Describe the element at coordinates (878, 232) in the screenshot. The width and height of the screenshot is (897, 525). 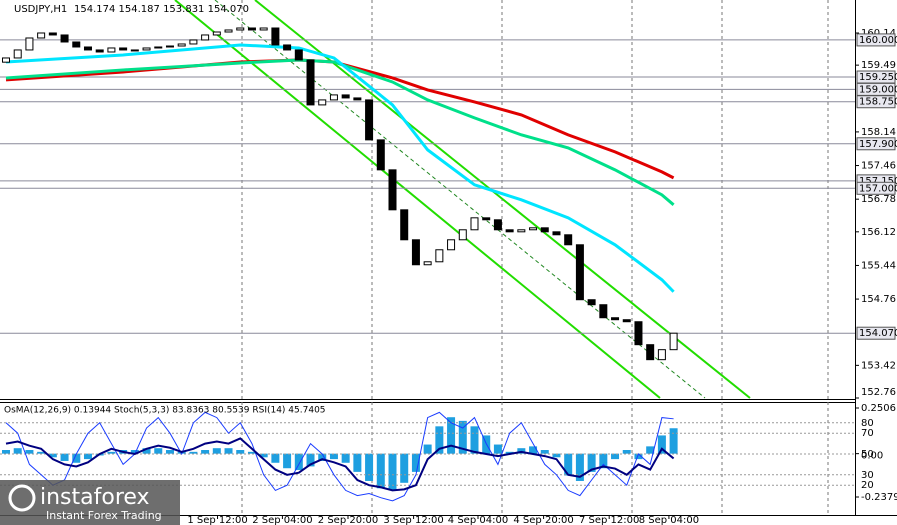
I see `y-tick-label: 156.12` at that location.